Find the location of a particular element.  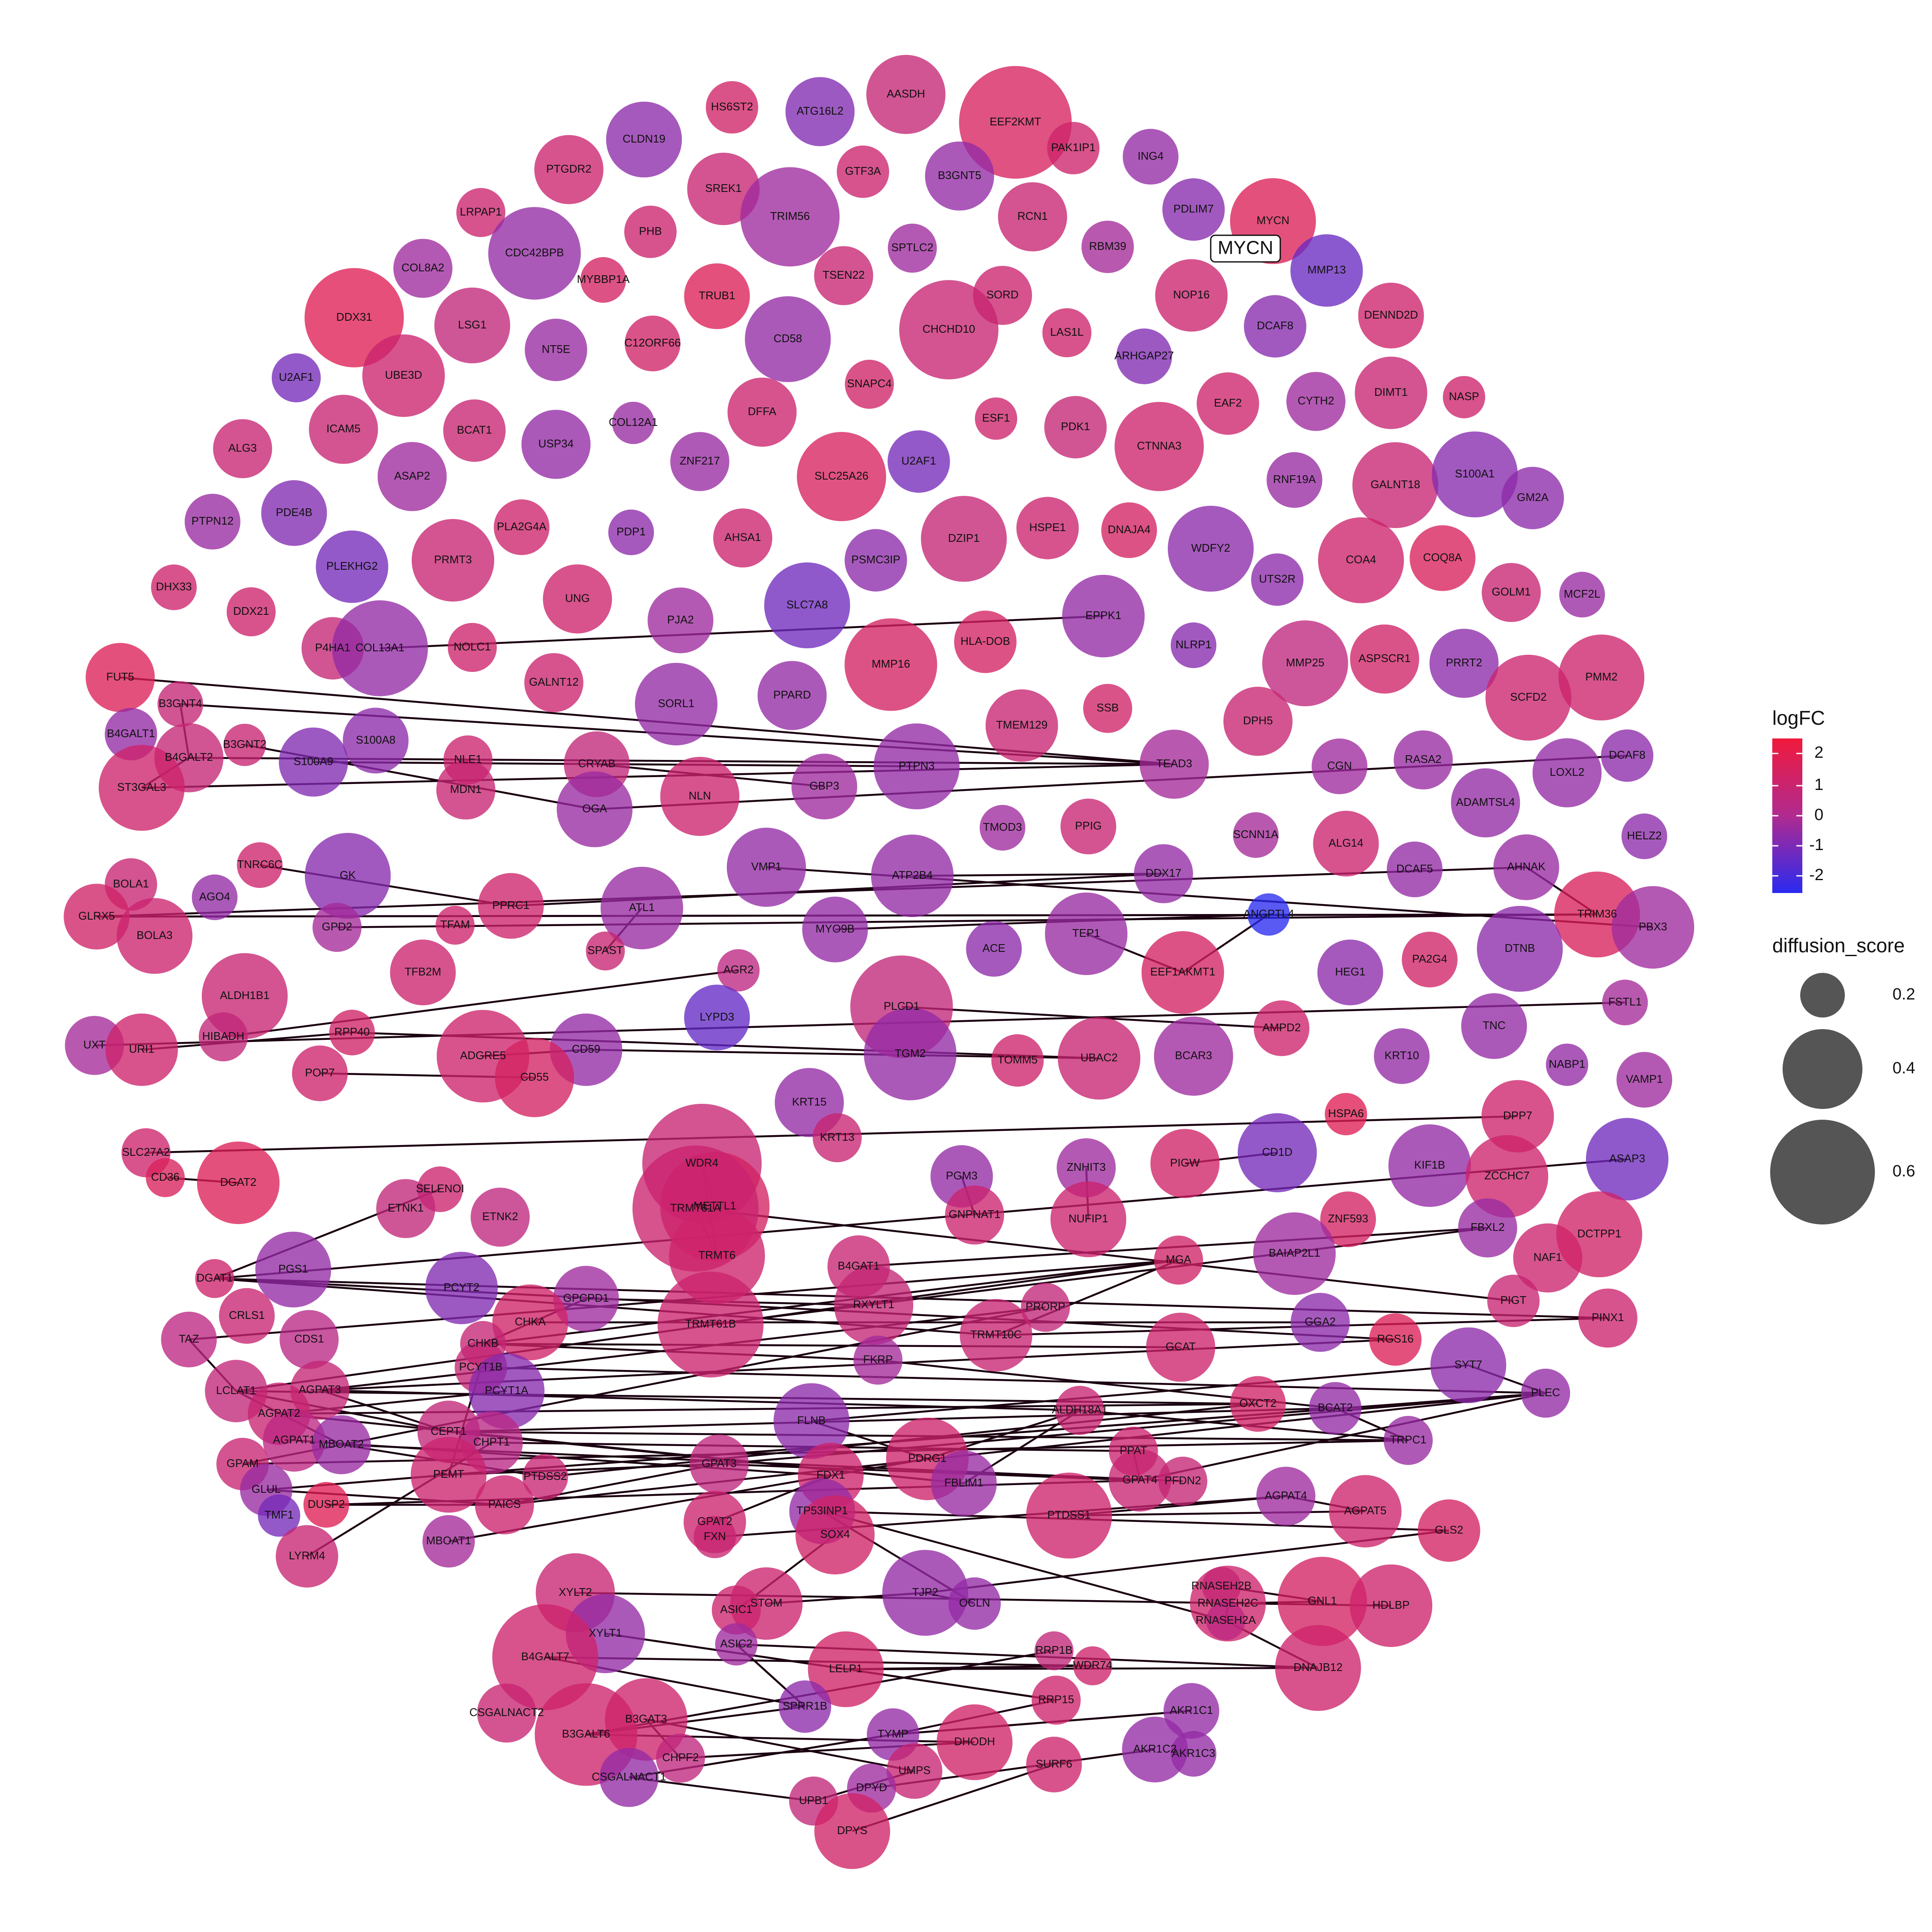

node-coq8a is located at coordinates (1443, 558).